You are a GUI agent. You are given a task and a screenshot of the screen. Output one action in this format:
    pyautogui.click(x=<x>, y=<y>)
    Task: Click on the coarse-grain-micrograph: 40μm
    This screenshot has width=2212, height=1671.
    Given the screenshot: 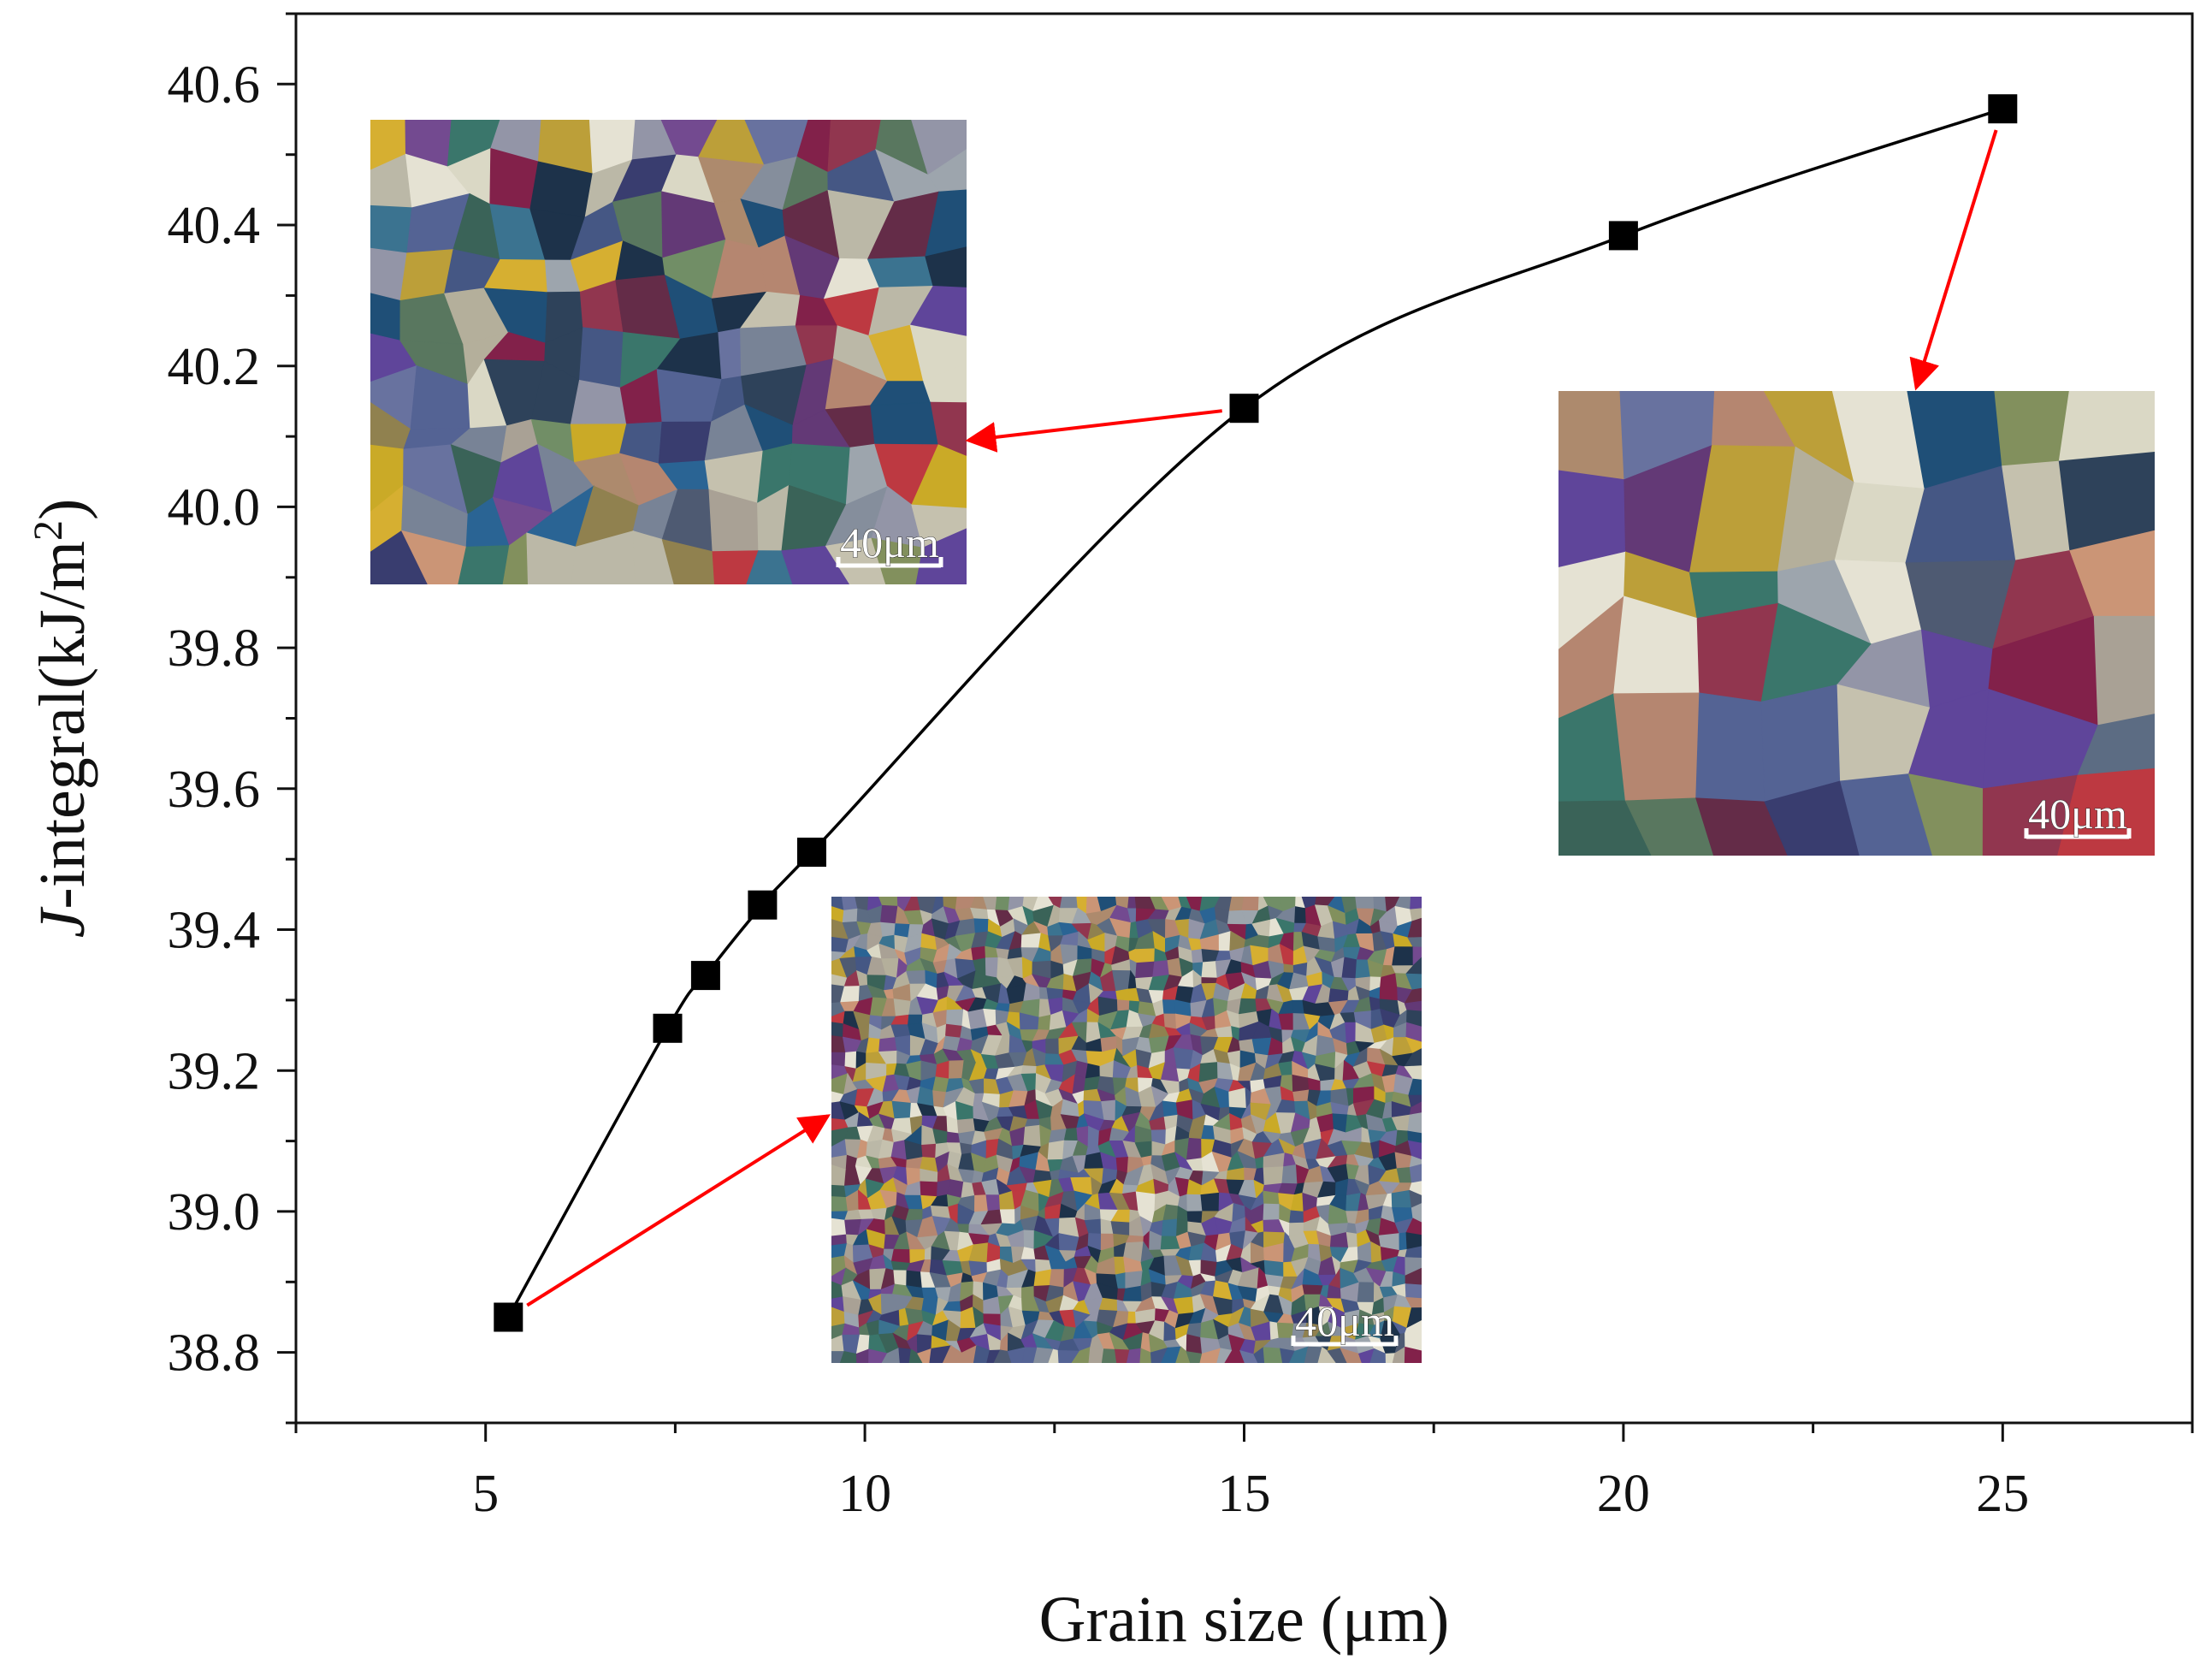 What is the action you would take?
    pyautogui.click(x=1856, y=624)
    